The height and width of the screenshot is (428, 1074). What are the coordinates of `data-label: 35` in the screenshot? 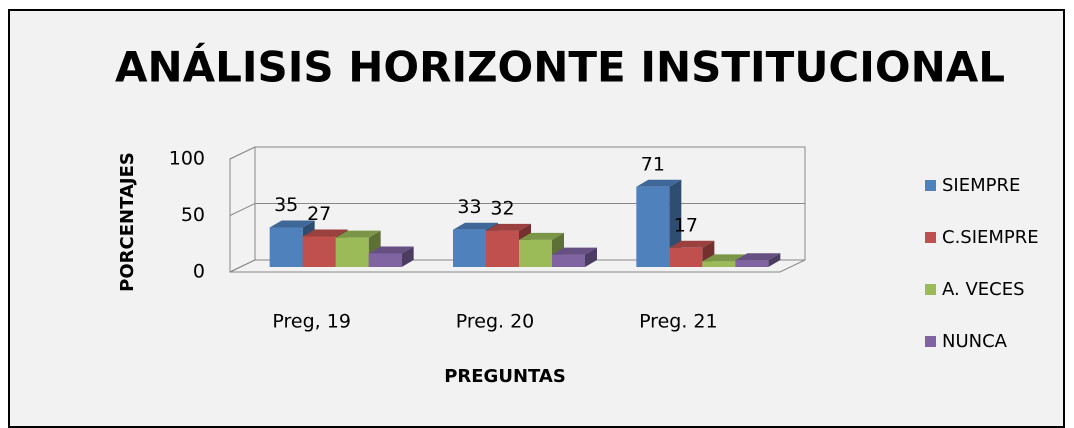 It's located at (286, 205).